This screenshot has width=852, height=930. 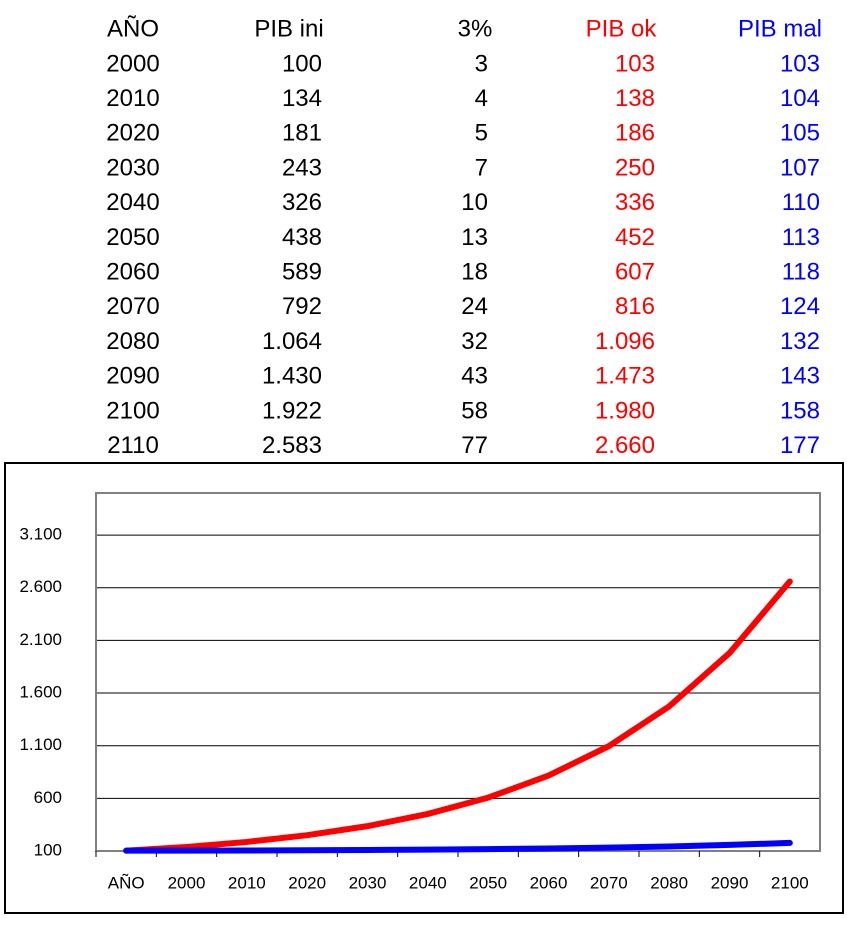 I want to click on table-cell: 2070, so click(x=132, y=306).